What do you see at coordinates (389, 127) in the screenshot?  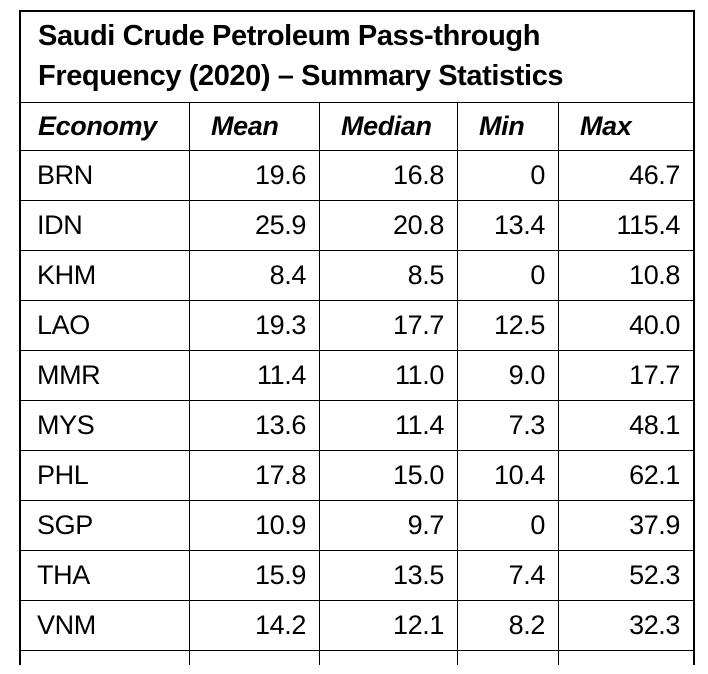 I see `column-header-median: Median` at bounding box center [389, 127].